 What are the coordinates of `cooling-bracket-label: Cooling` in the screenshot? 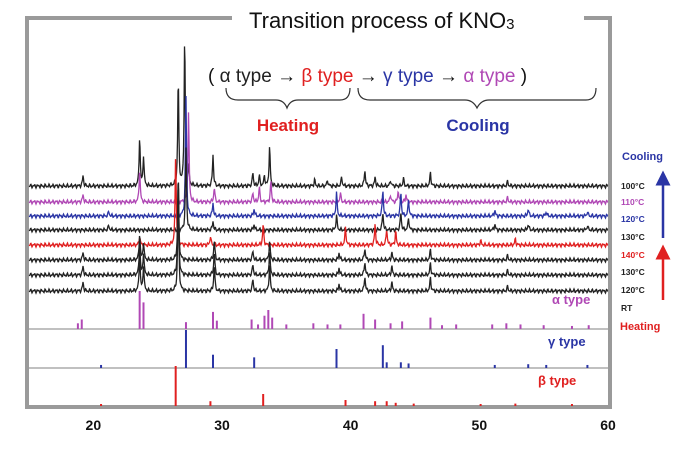 It's located at (477, 125).